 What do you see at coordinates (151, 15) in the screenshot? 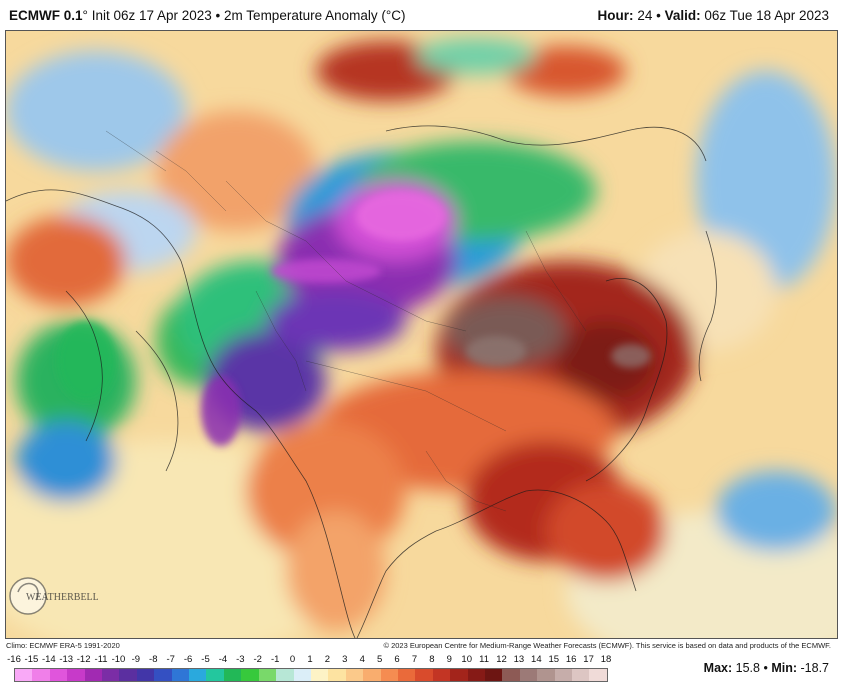
I see `init-time: Init 06z 17 Apr 2023` at bounding box center [151, 15].